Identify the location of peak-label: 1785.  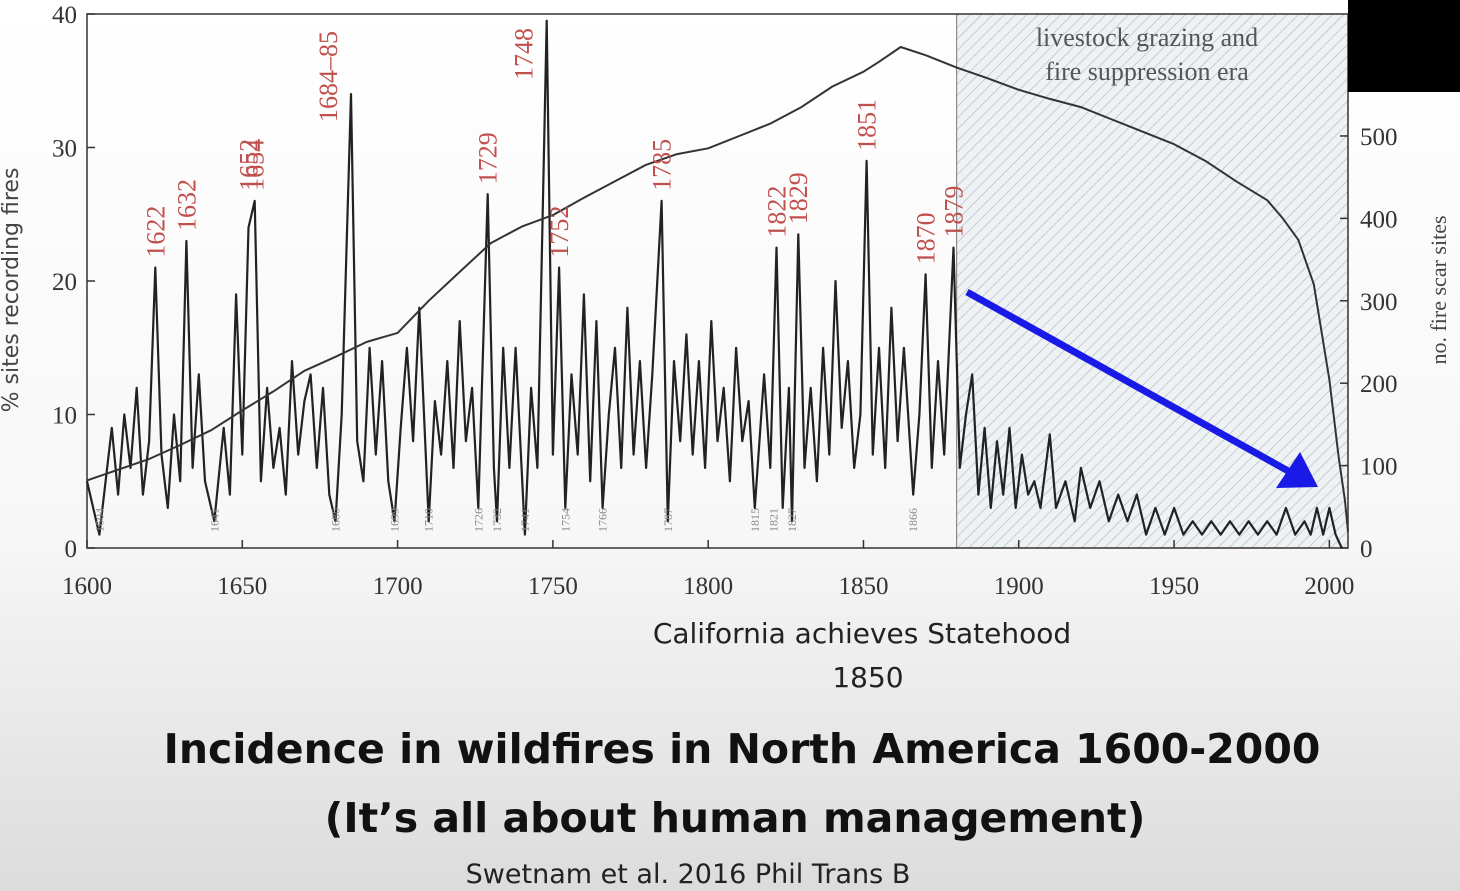
(662, 165).